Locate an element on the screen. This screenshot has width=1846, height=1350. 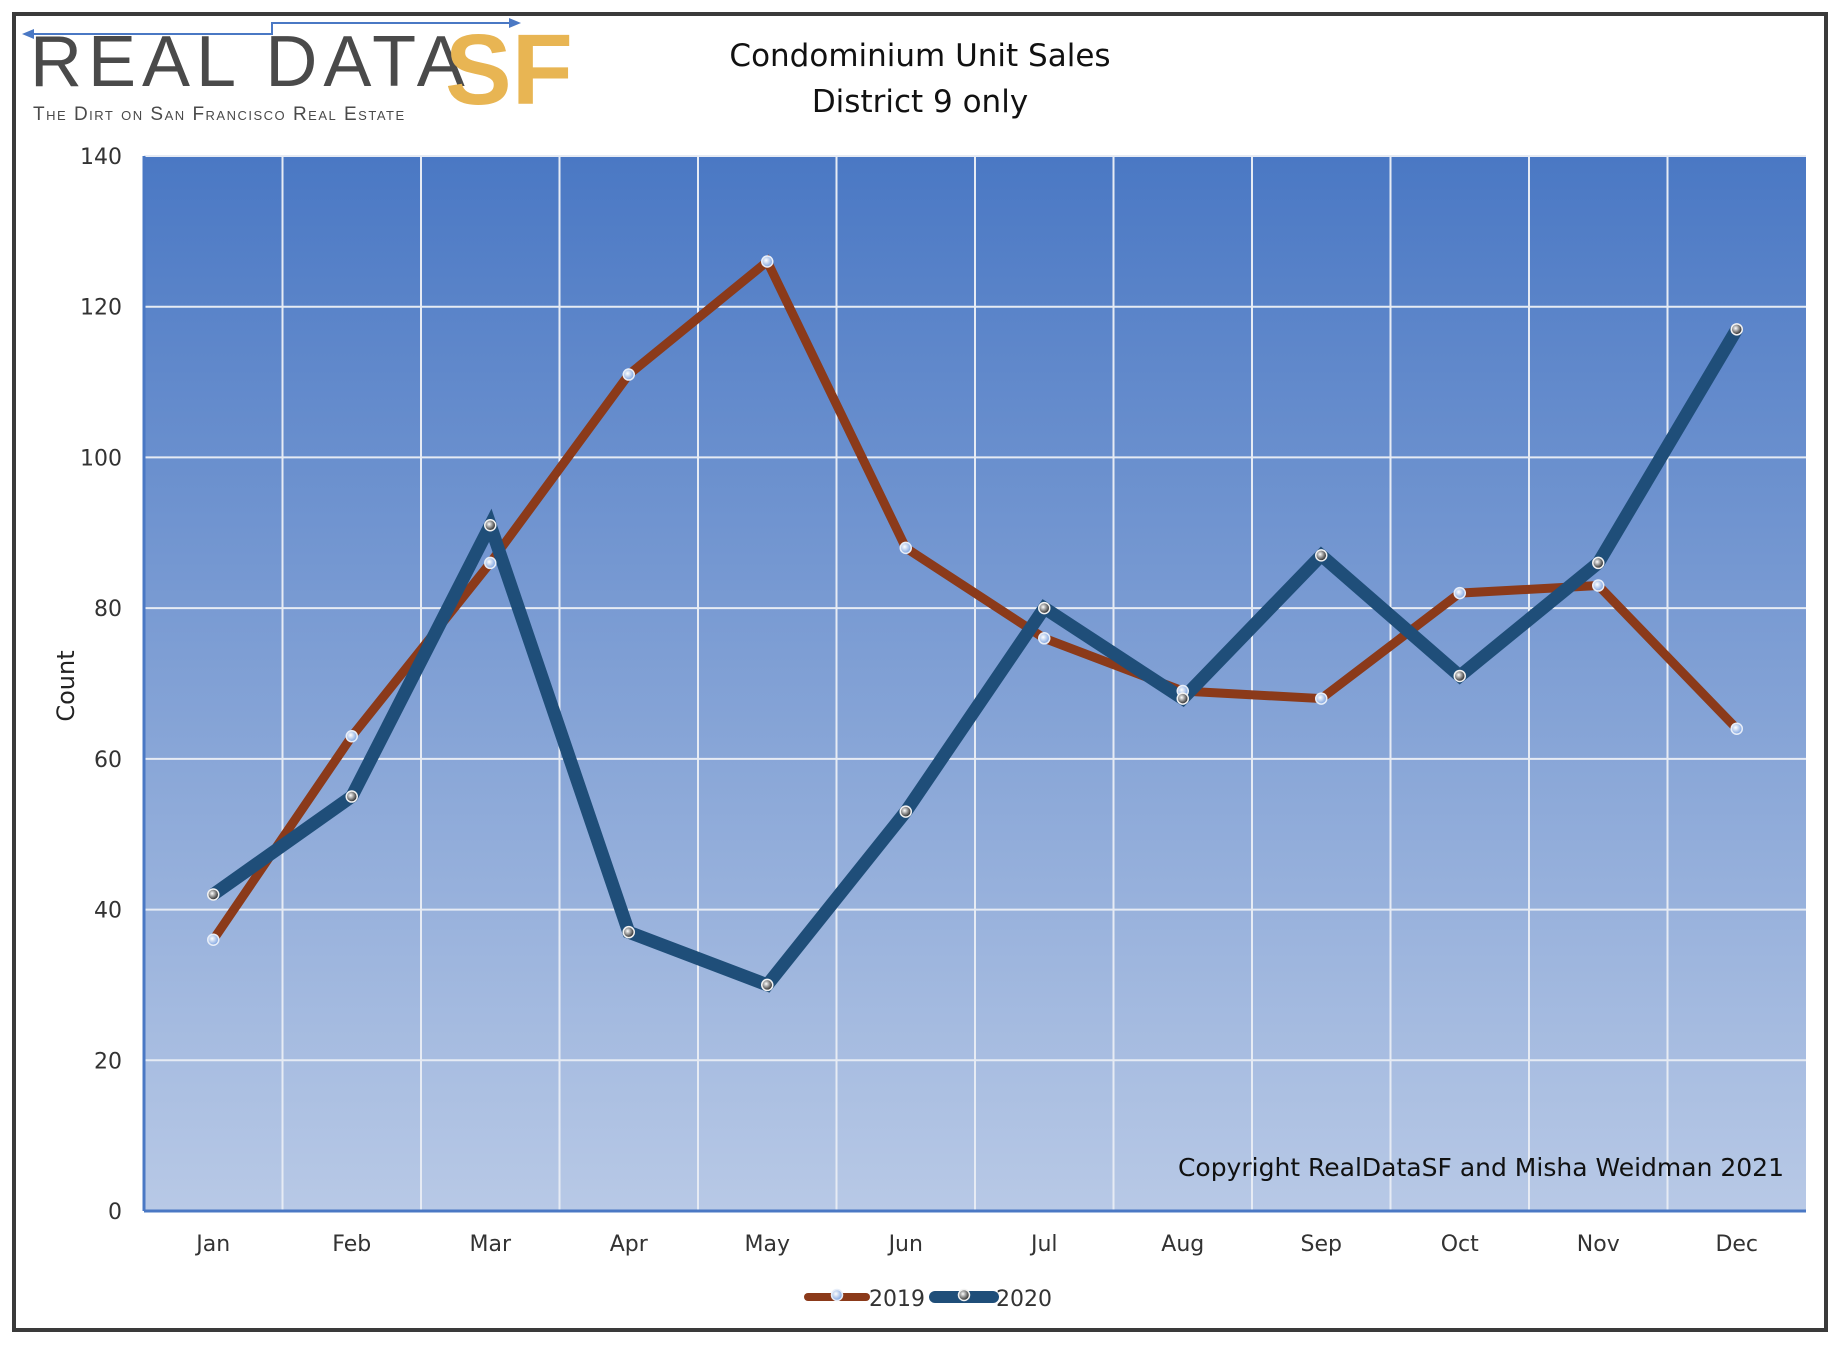
legend-marker-2019 is located at coordinates (837, 1295).